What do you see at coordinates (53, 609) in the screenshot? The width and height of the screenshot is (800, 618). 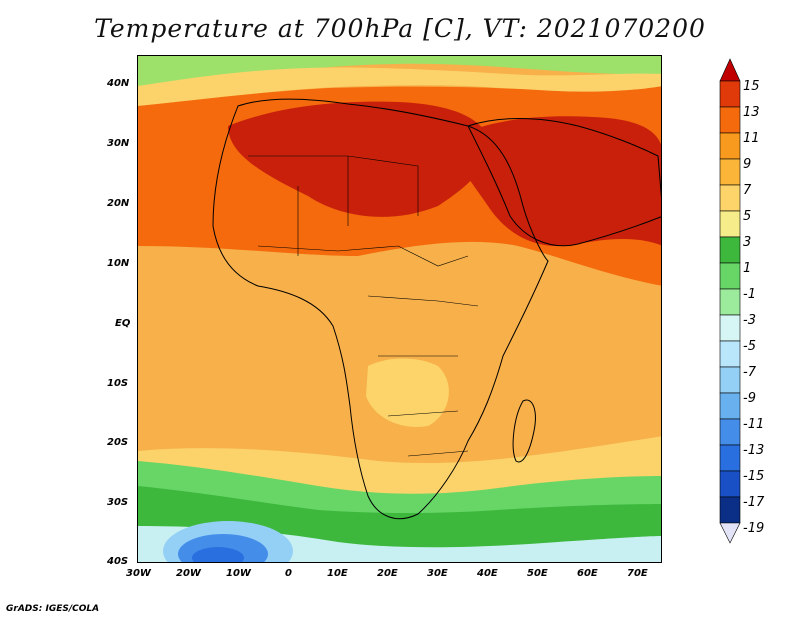 I see `credit-text: GrADS: IGES/COLA` at bounding box center [53, 609].